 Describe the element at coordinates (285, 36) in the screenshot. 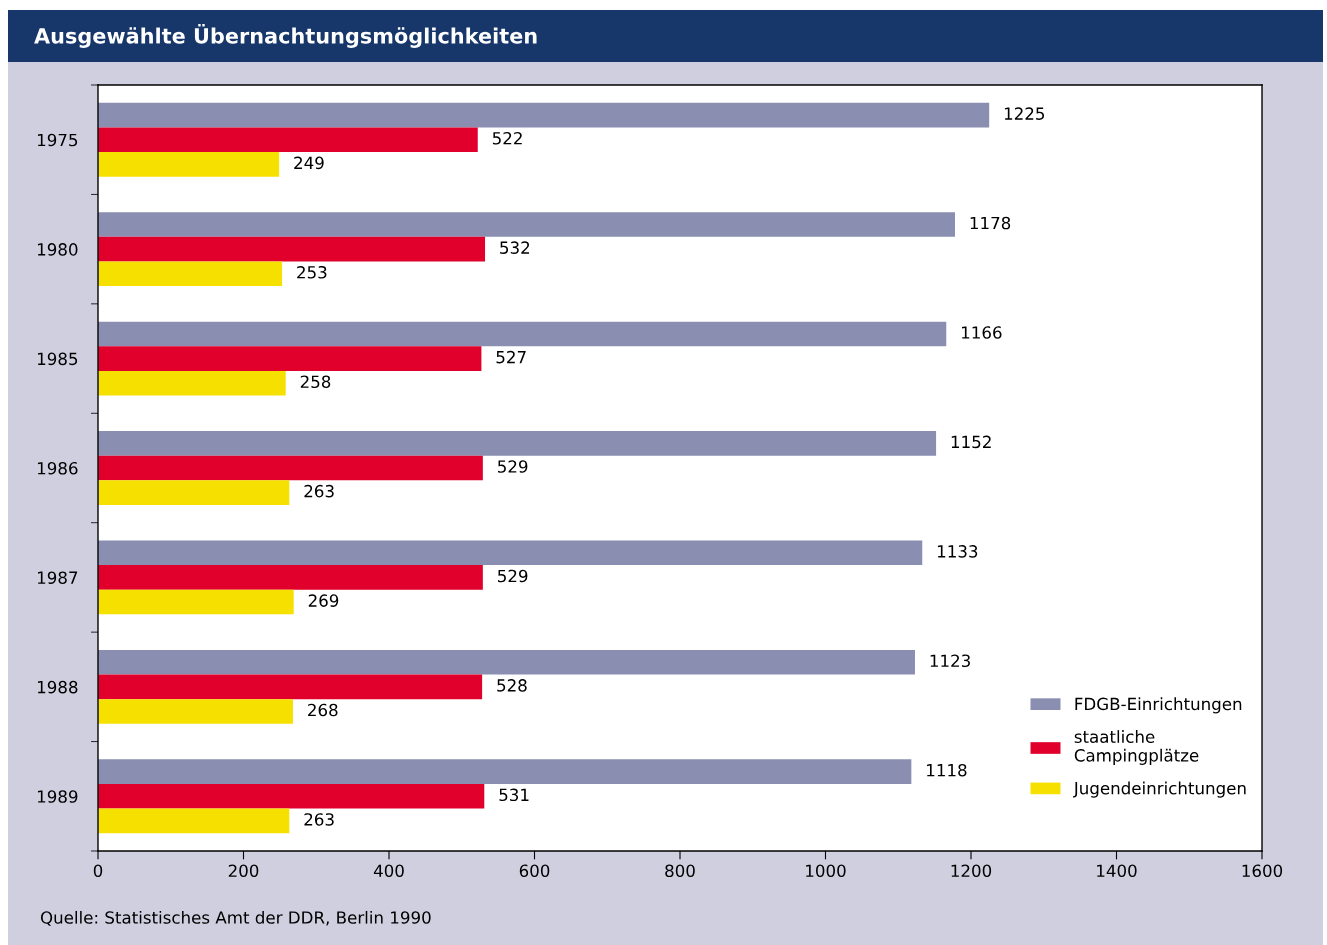

I see `chart-title: Ausgewählte Übernachtungsmöglichkeiten` at that location.